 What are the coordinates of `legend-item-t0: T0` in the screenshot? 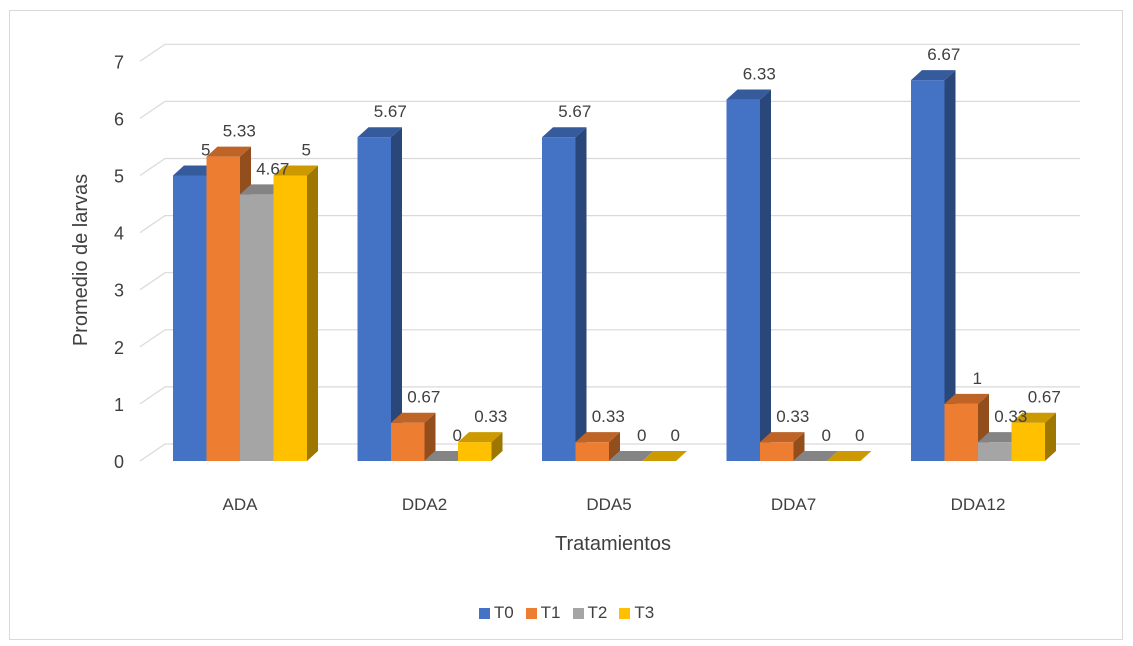 It's located at (496, 613).